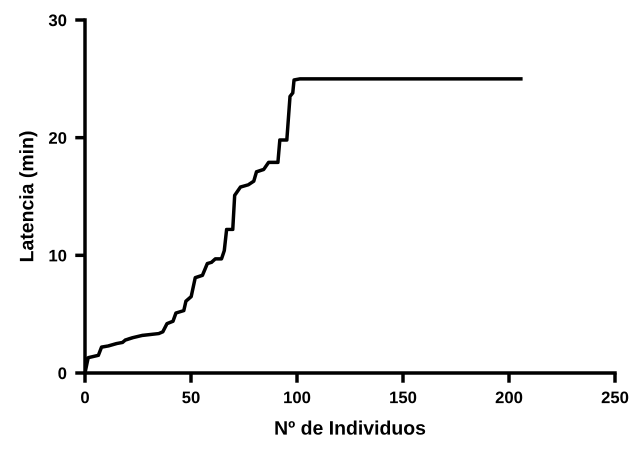 This screenshot has height=454, width=632. What do you see at coordinates (403, 397) in the screenshot?
I see `x-tick-label: 150` at bounding box center [403, 397].